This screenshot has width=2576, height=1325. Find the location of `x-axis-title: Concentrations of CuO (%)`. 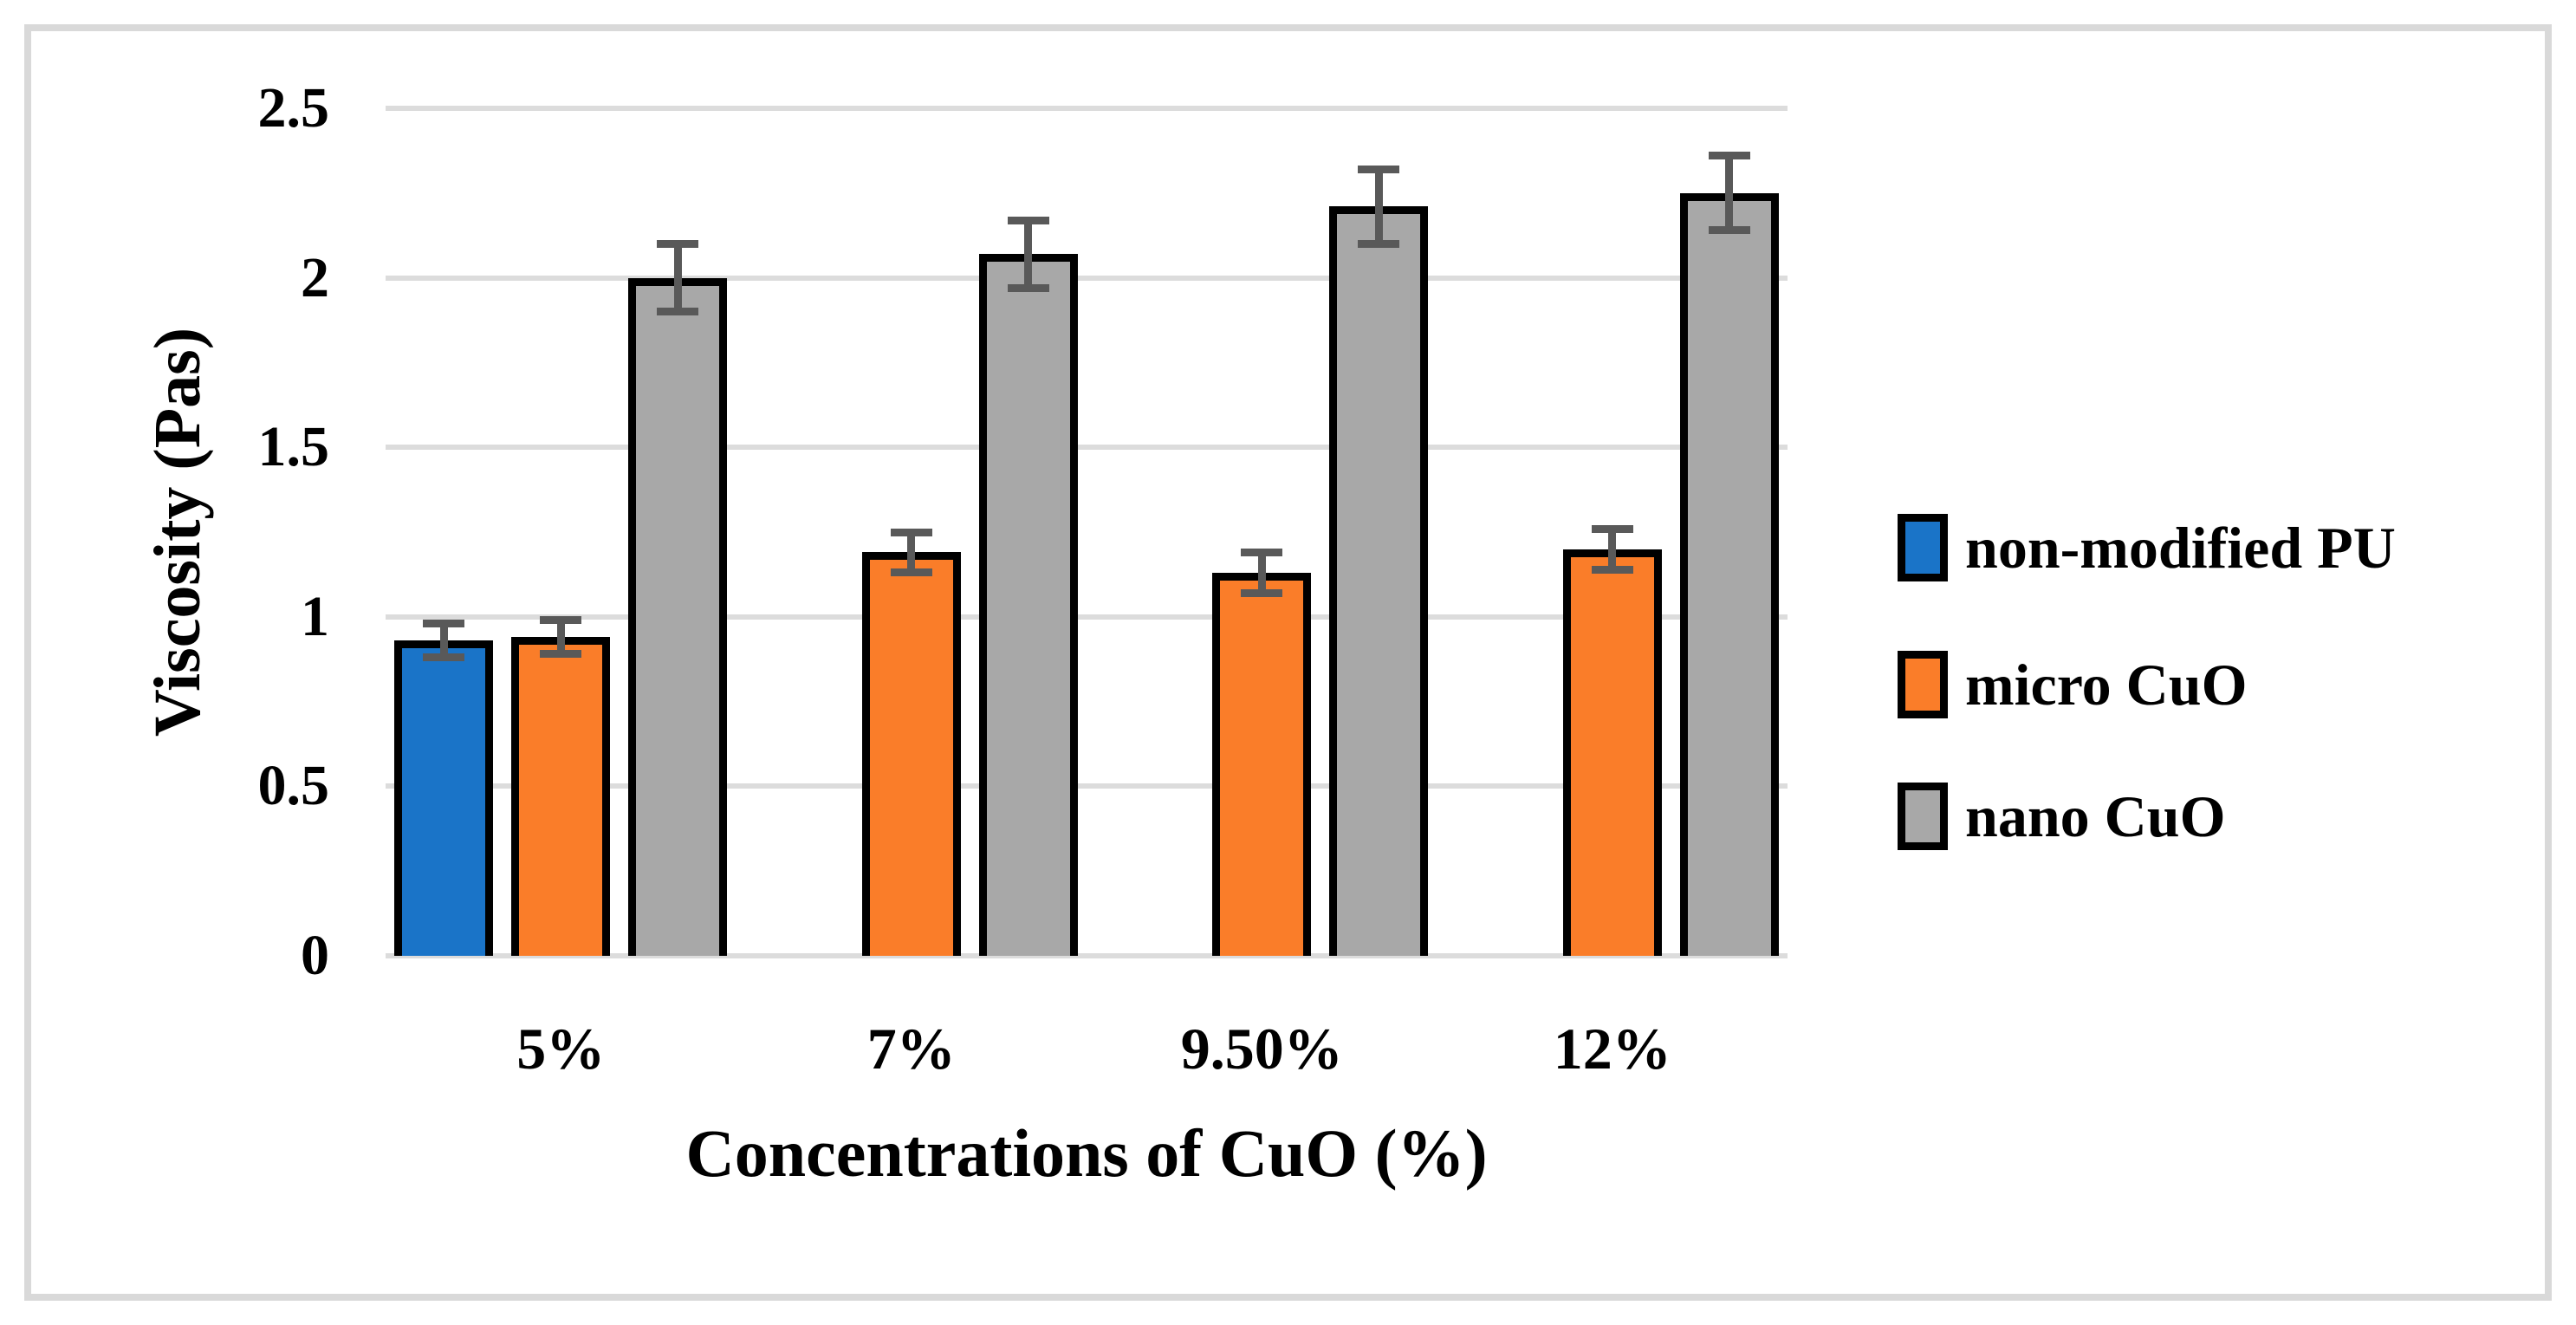

x-axis-title: Concentrations of CuO (%) is located at coordinates (1087, 1153).